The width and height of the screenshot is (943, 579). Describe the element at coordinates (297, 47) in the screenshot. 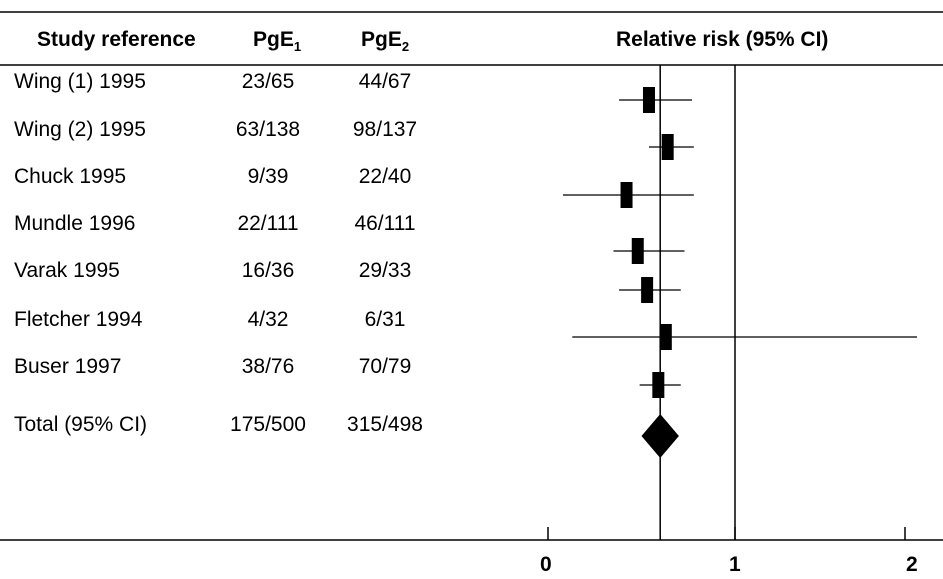

I see `header-pge1-subscript: 1` at that location.